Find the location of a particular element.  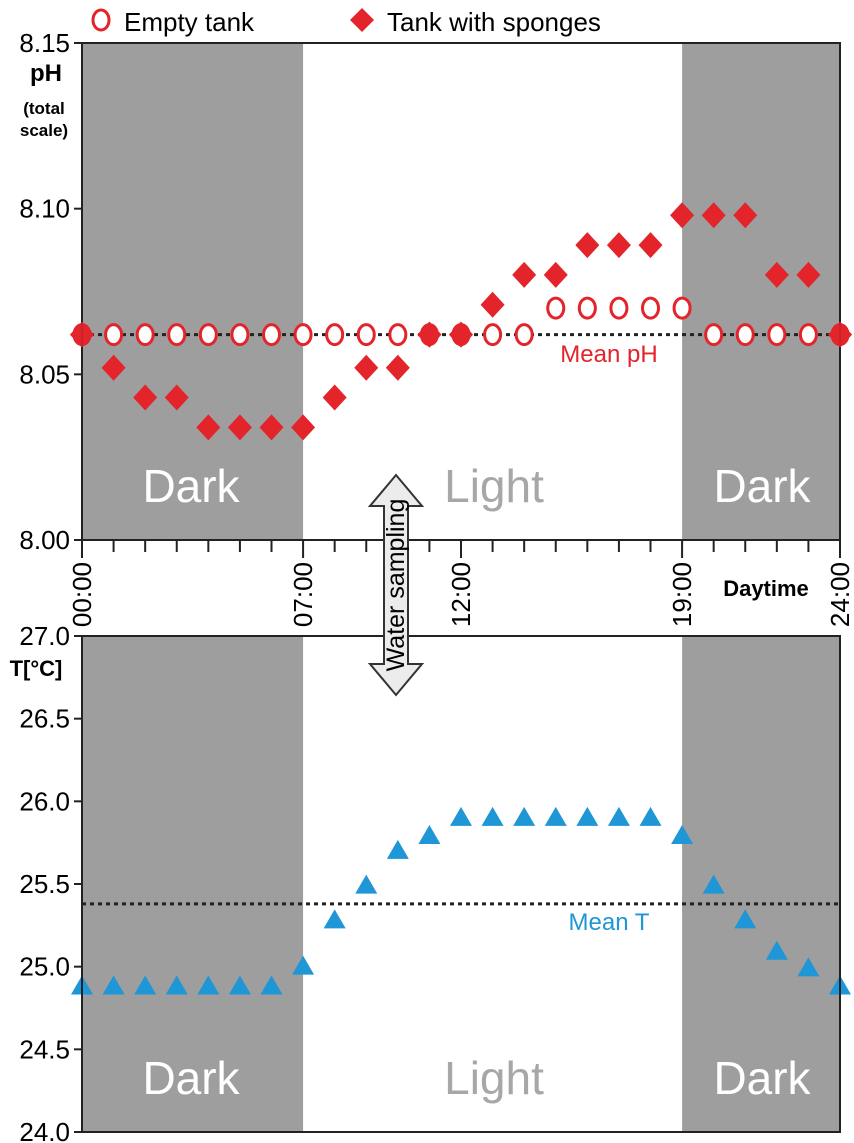

t-dark-label-left: Dark is located at coordinates (191, 1078).